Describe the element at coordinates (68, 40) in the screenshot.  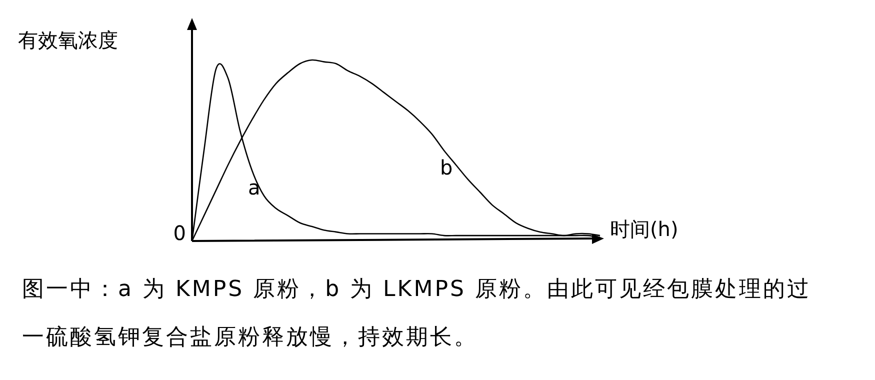
I see `y-axis-title: 有效氧浓度` at that location.